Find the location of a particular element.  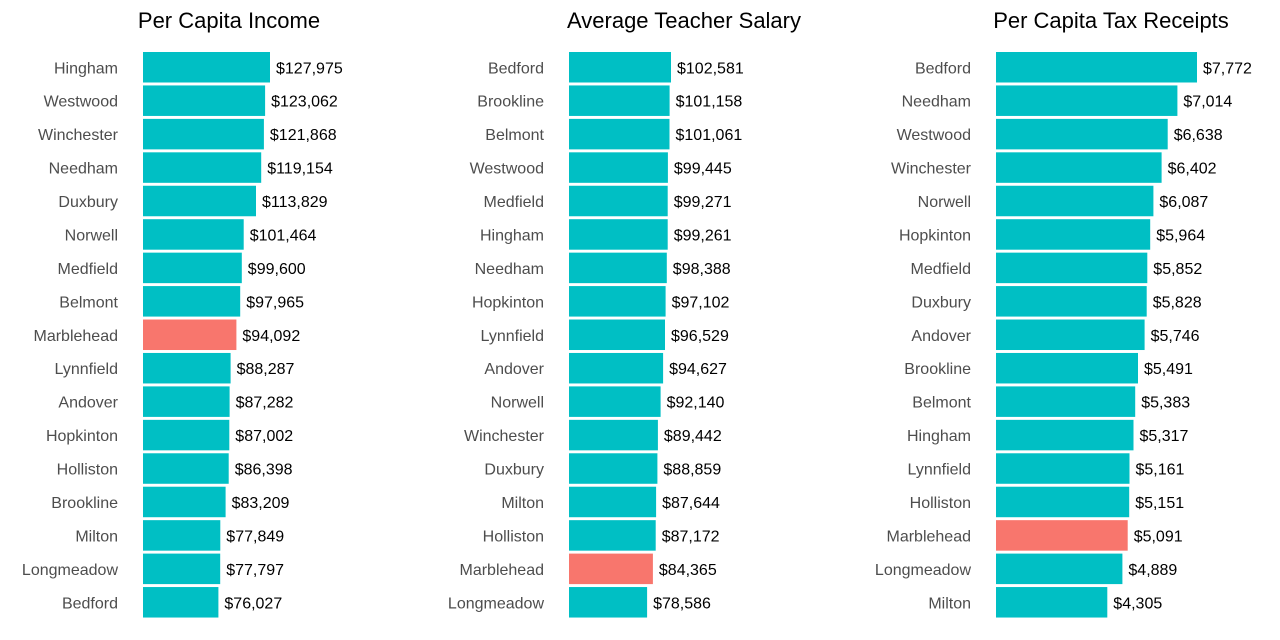

bar-winchester is located at coordinates (613, 435).